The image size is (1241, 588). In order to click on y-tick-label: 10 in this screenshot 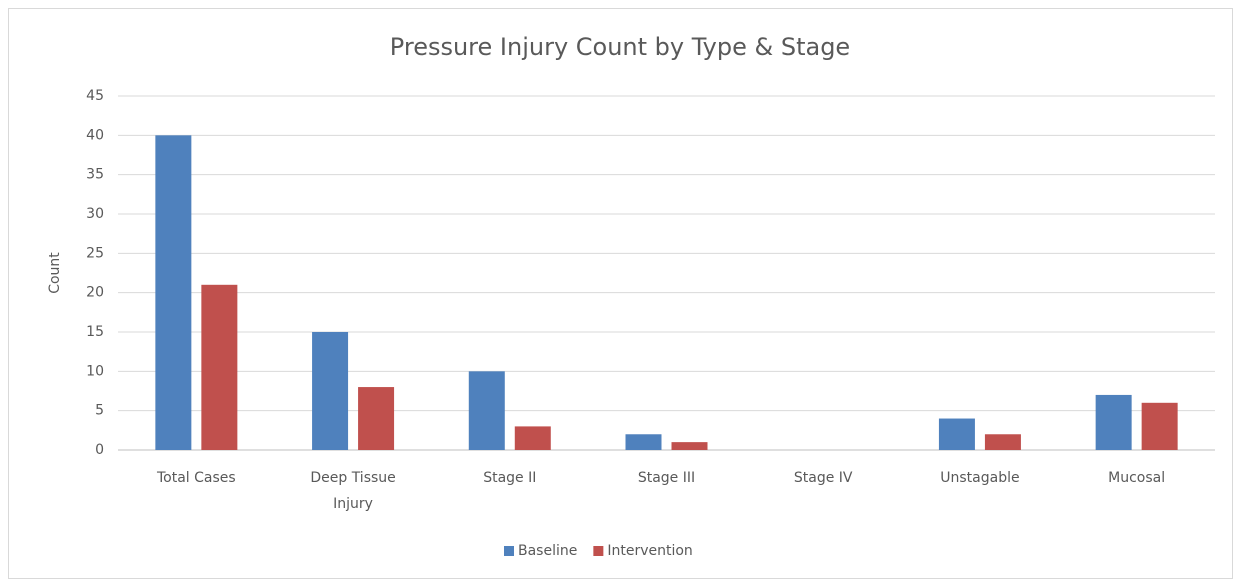, I will do `click(95, 371)`.